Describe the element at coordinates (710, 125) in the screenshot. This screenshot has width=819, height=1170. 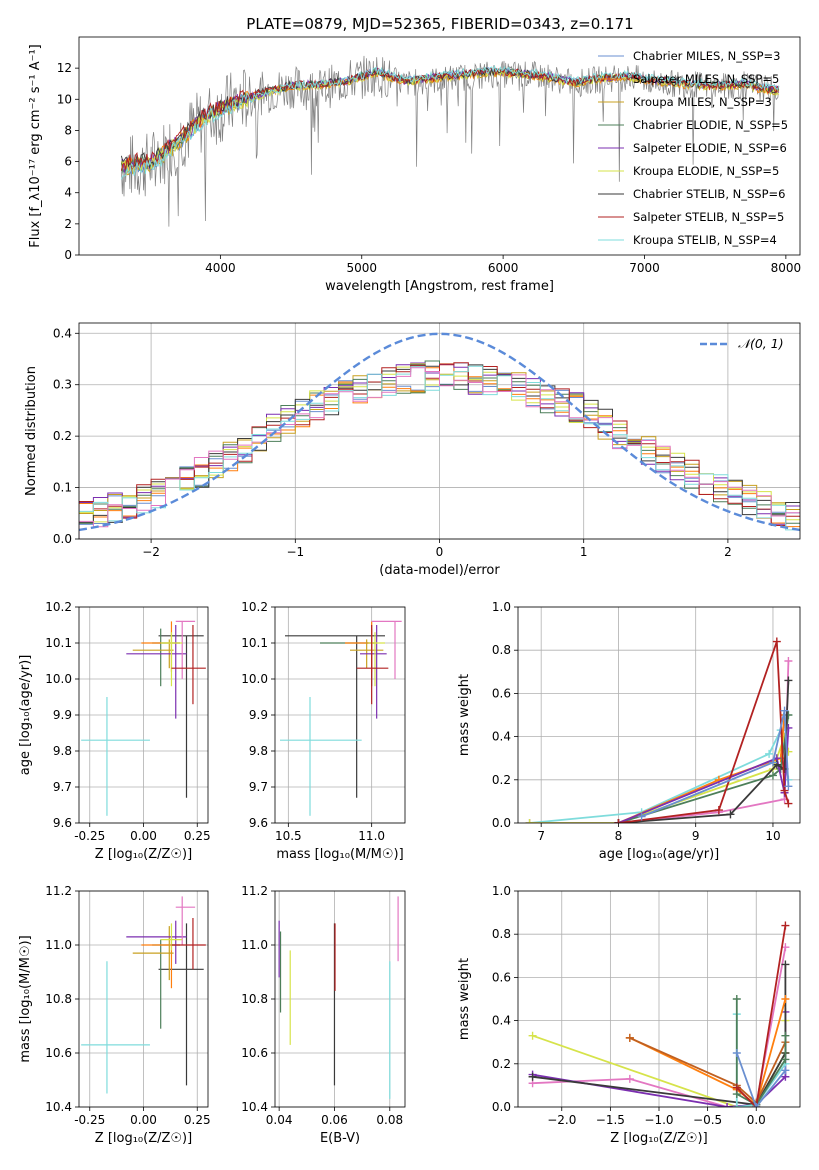
I see `legend-entry: Chabrier ELODIE, N_SSP=5` at that location.